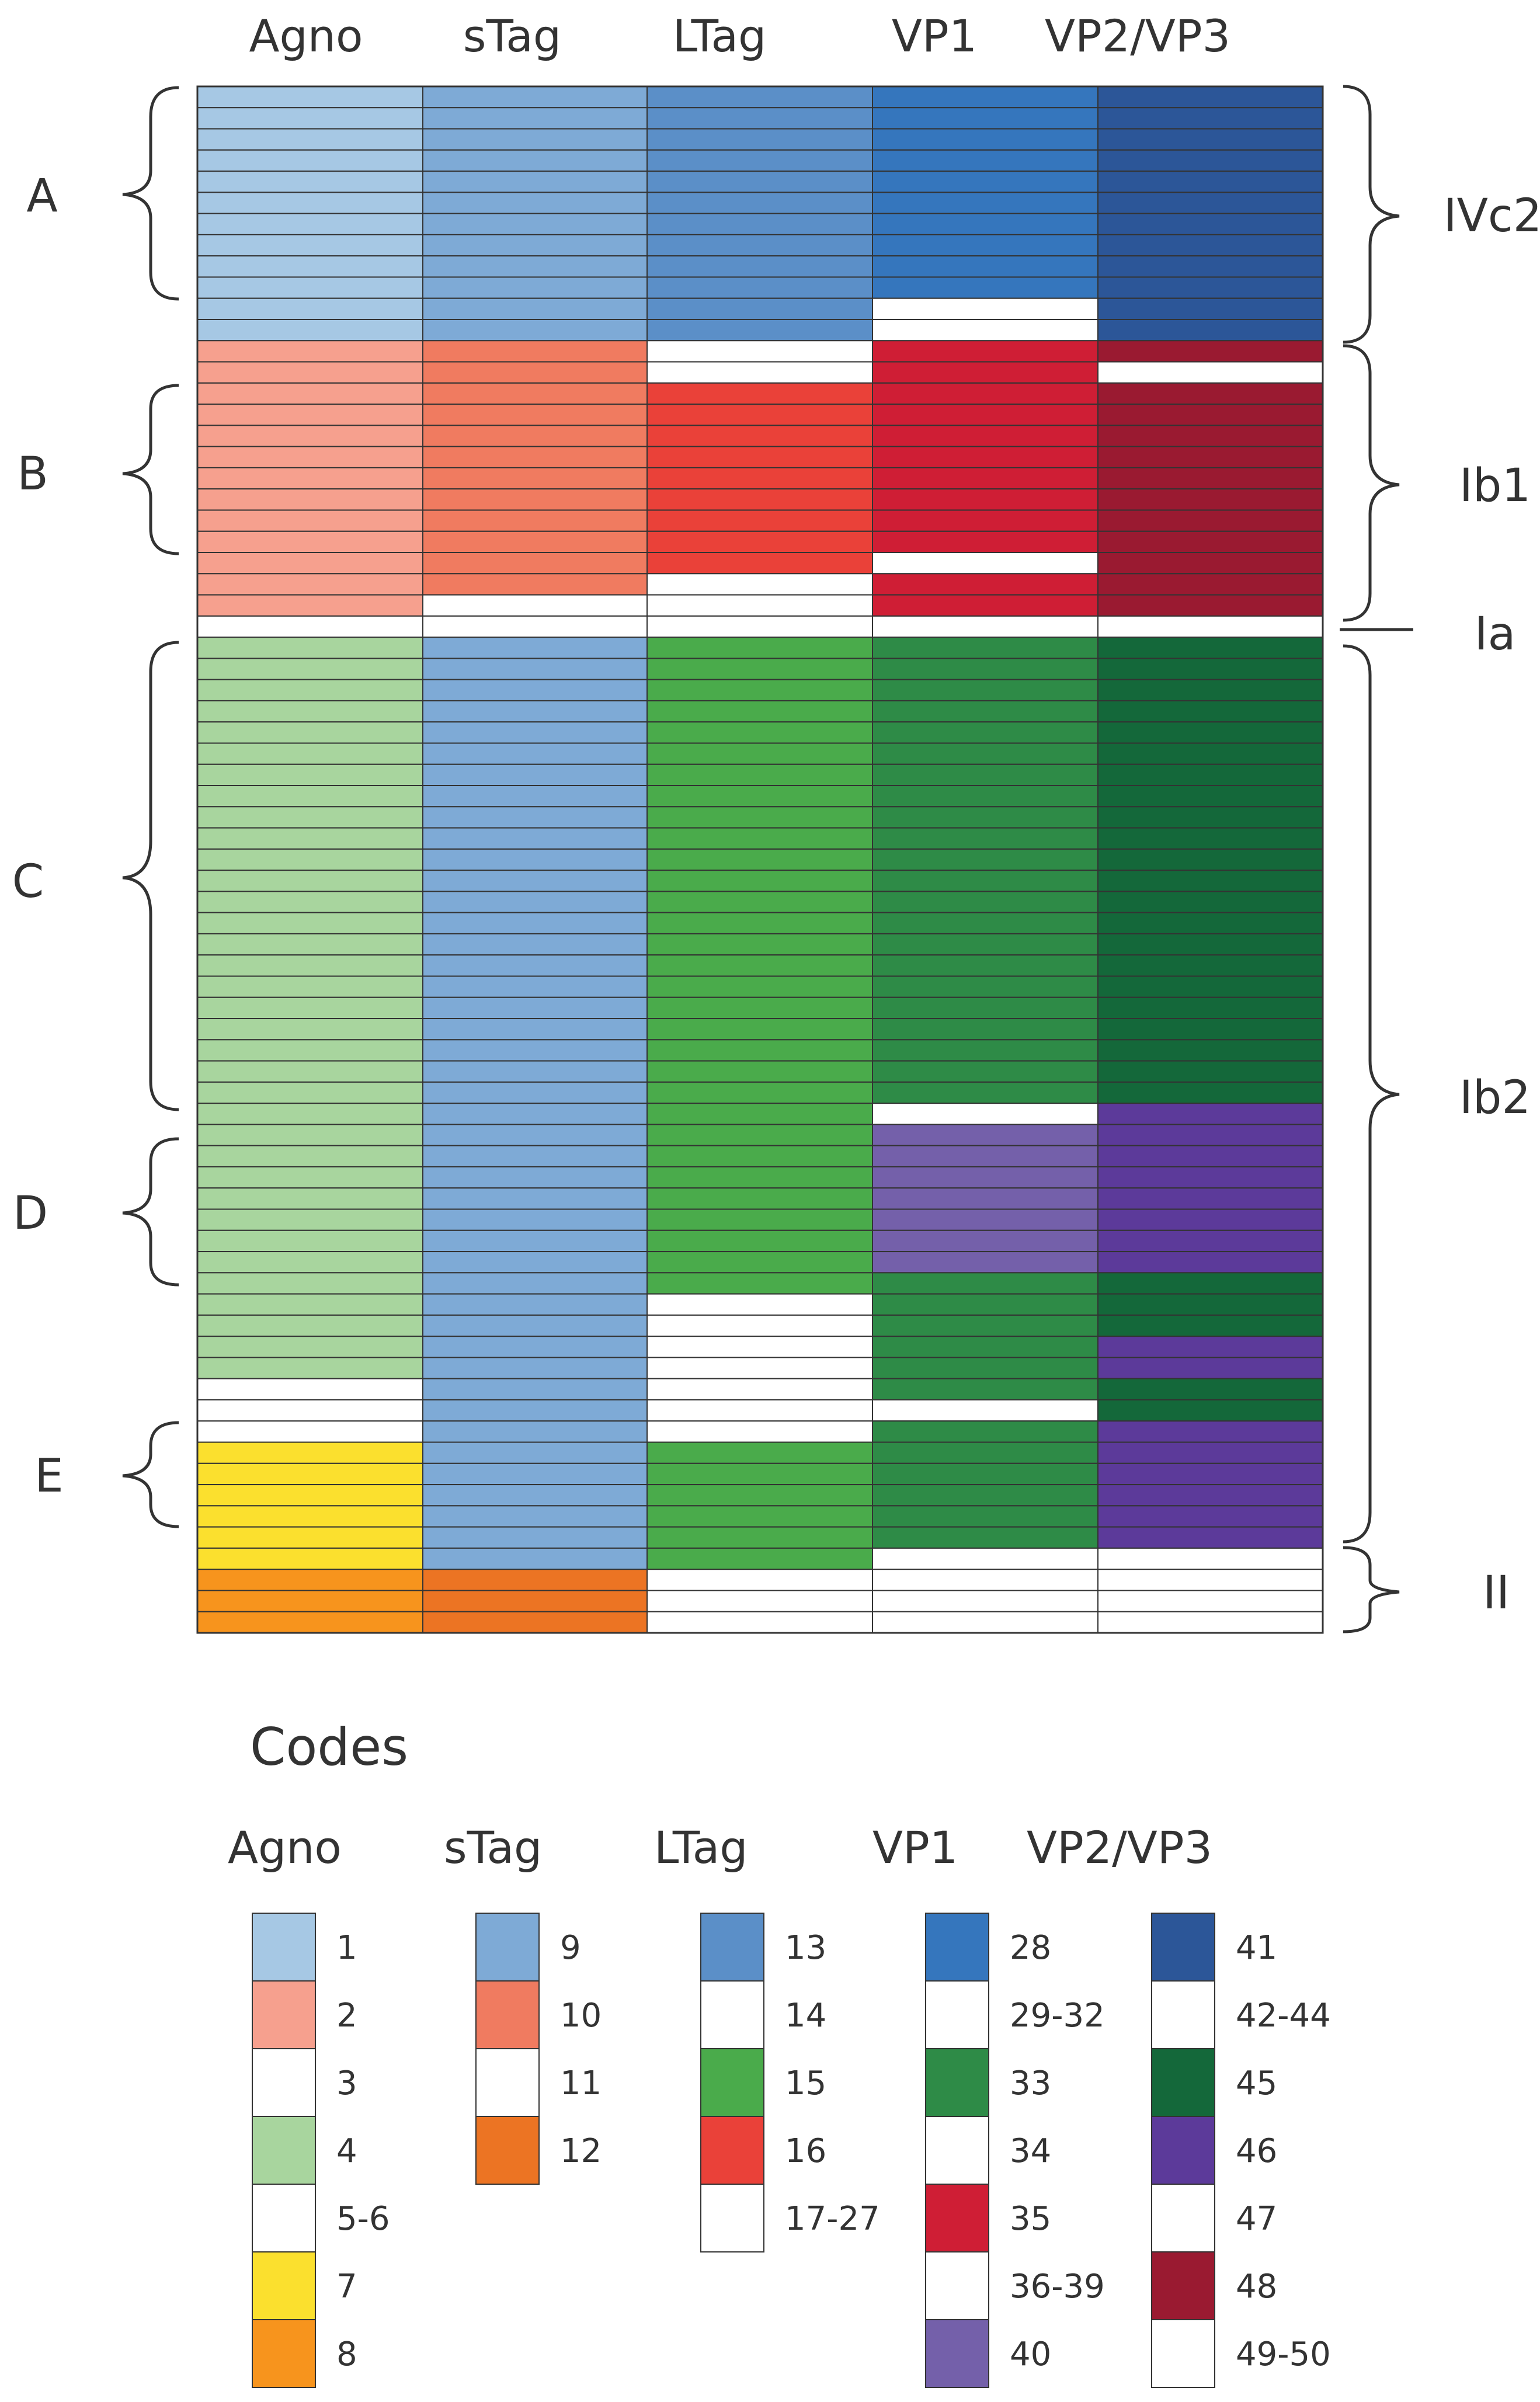 Image resolution: width=1540 pixels, height=2402 pixels. Describe the element at coordinates (150, 876) in the screenshot. I see `brace-c` at that location.